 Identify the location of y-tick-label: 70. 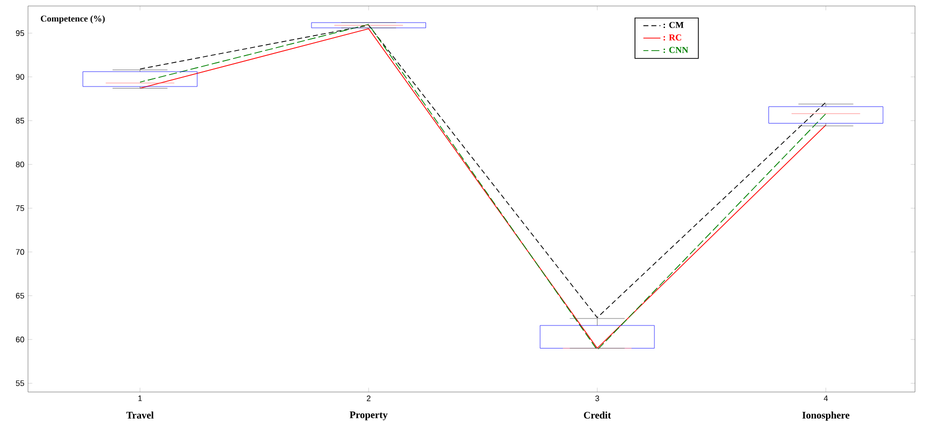
(20, 252).